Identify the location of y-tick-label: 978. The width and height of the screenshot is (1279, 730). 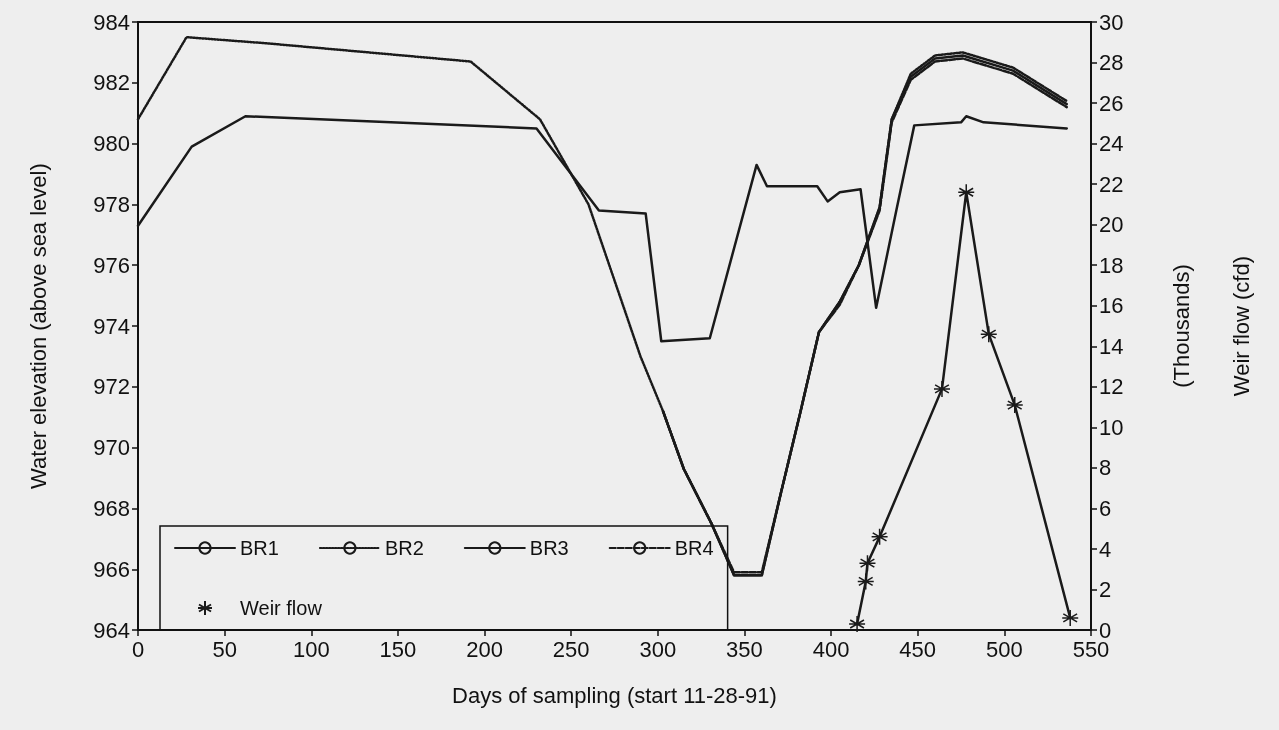
(111, 204).